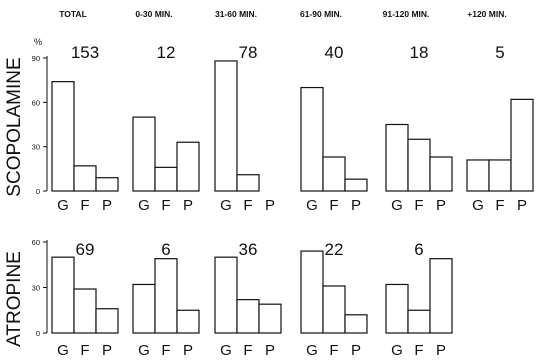 The height and width of the screenshot is (363, 536). I want to click on panel--120-min-: 5 G F P, so click(500, 128).